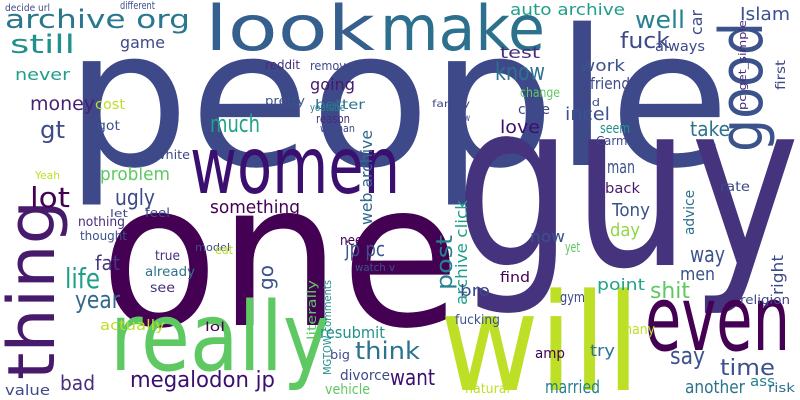 This screenshot has height=400, width=800. I want to click on word: vehicle, so click(347, 390).